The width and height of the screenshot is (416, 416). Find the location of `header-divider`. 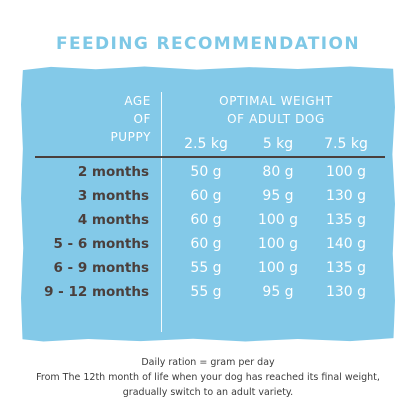

header-divider is located at coordinates (210, 157).